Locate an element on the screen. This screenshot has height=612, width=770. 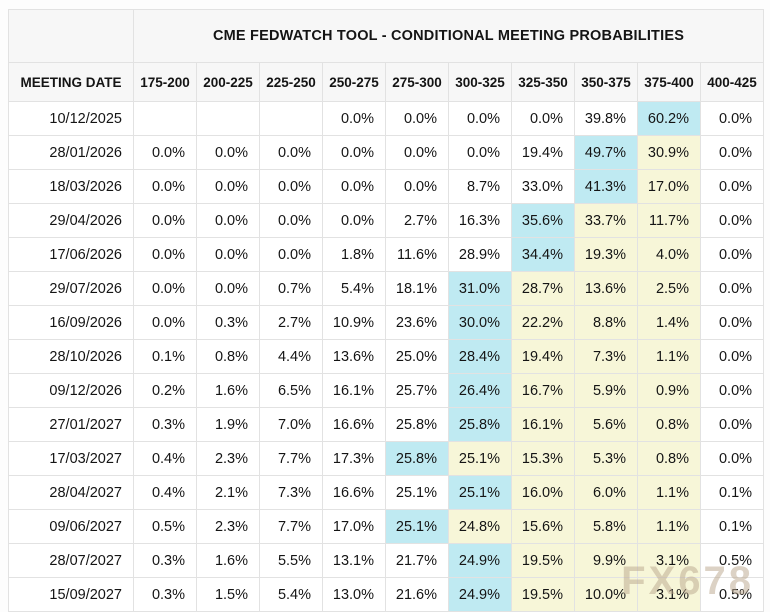
probability-cell: 15.6% is located at coordinates (543, 526).